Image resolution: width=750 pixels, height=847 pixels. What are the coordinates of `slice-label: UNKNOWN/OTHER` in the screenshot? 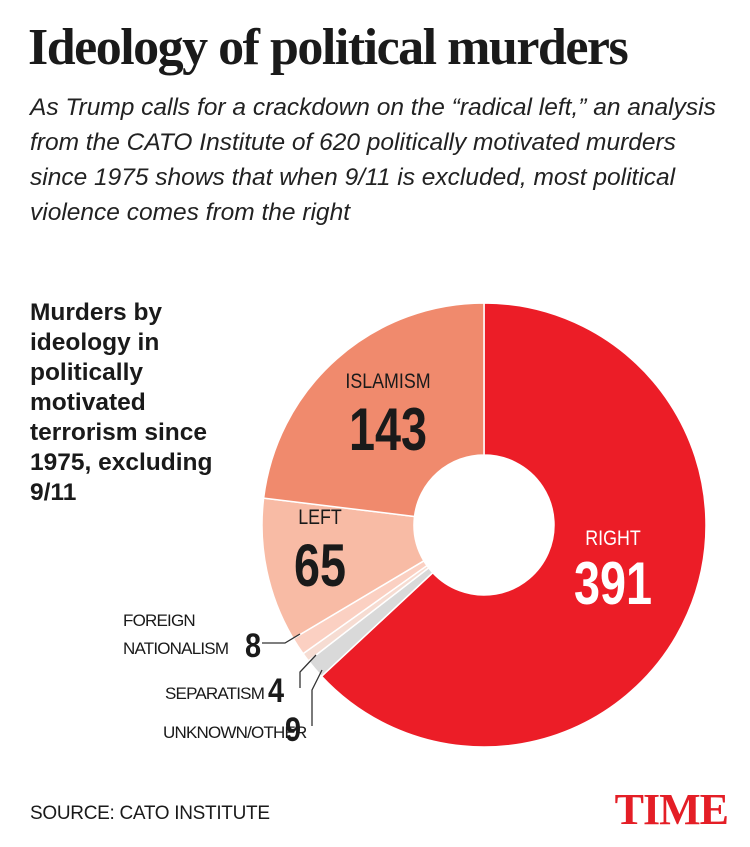 It's located at (235, 732).